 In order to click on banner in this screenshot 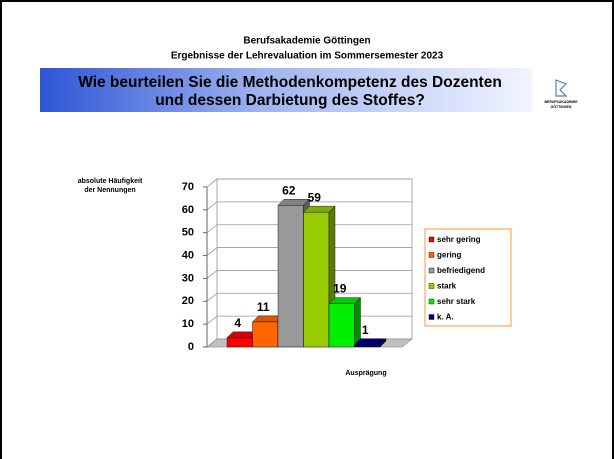, I will do `click(286, 90)`.